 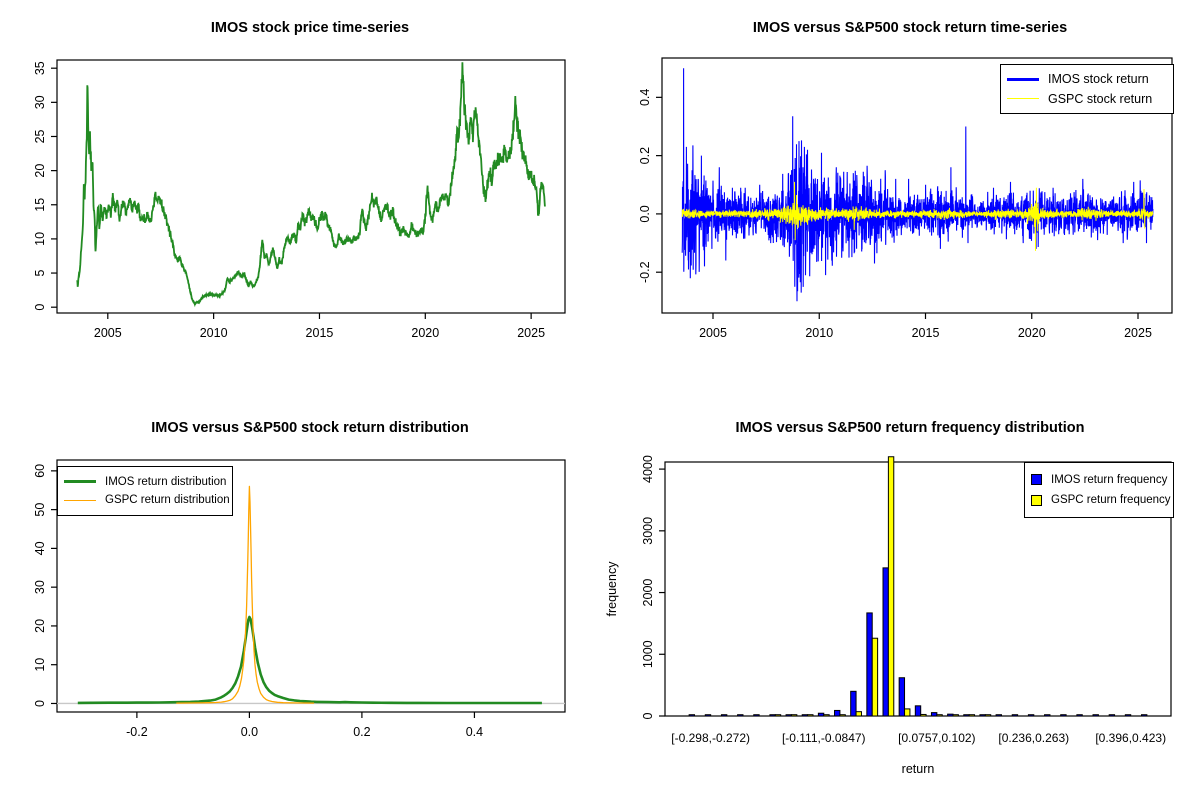 What do you see at coordinates (917, 216) in the screenshot?
I see `gspc-return-series-line` at bounding box center [917, 216].